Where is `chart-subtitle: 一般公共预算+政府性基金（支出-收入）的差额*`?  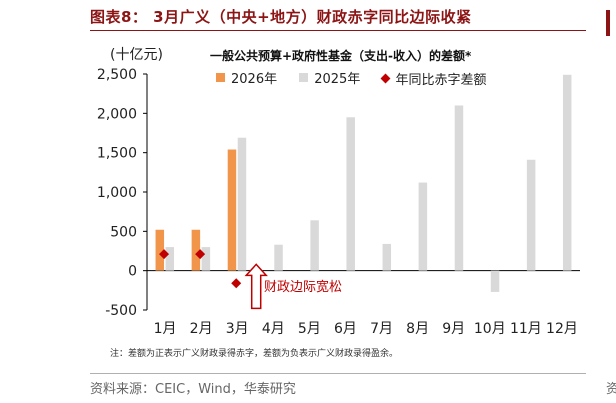 chart-subtitle: 一般公共预算+政府性基金（支出-收入）的差额* is located at coordinates (341, 56).